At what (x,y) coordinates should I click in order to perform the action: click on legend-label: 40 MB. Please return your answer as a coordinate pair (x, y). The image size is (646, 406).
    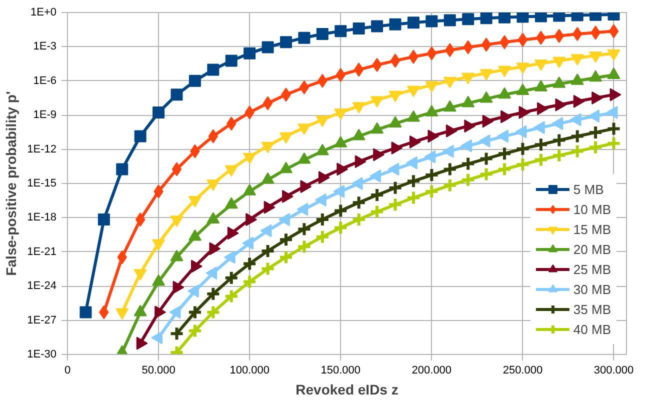
    Looking at the image, I should click on (592, 329).